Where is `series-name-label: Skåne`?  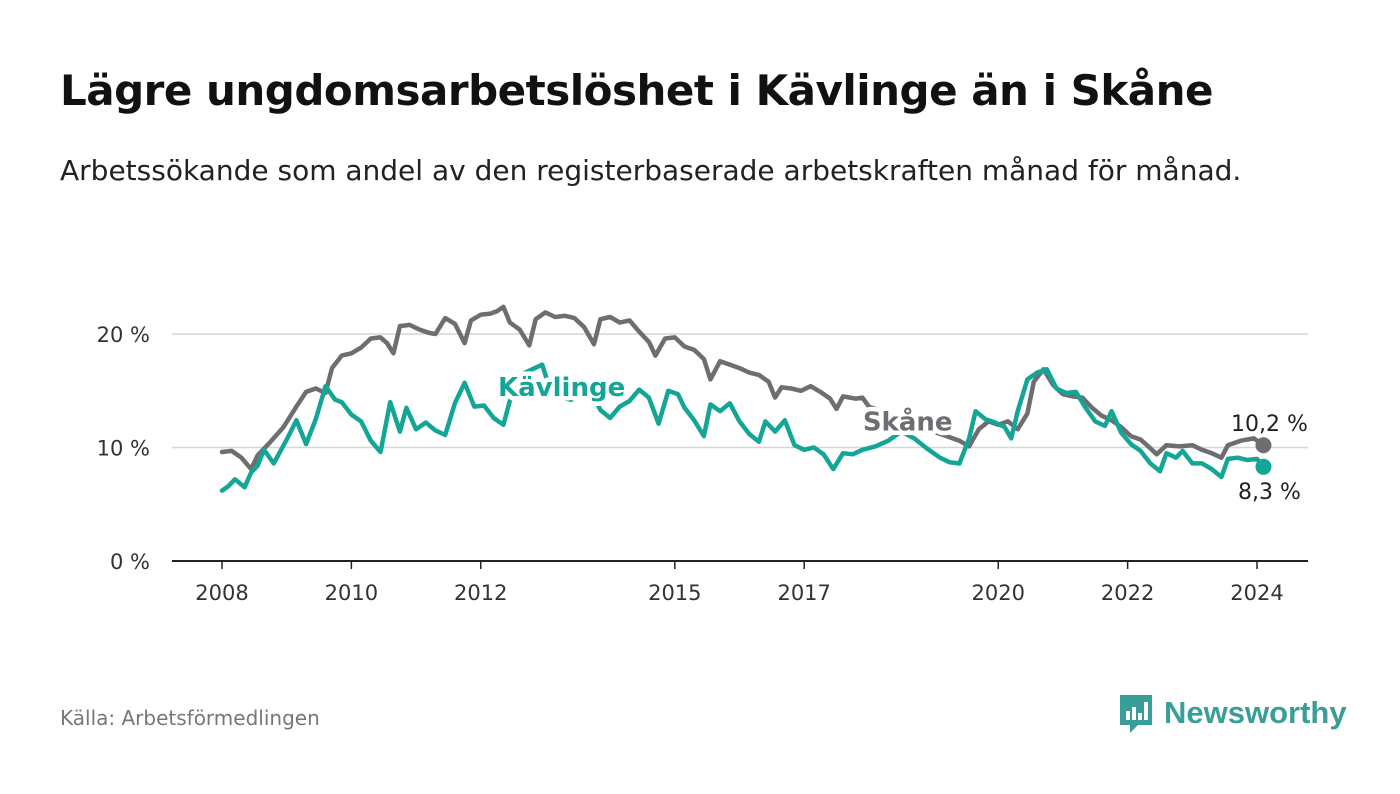
series-name-label: Skåne is located at coordinates (908, 421).